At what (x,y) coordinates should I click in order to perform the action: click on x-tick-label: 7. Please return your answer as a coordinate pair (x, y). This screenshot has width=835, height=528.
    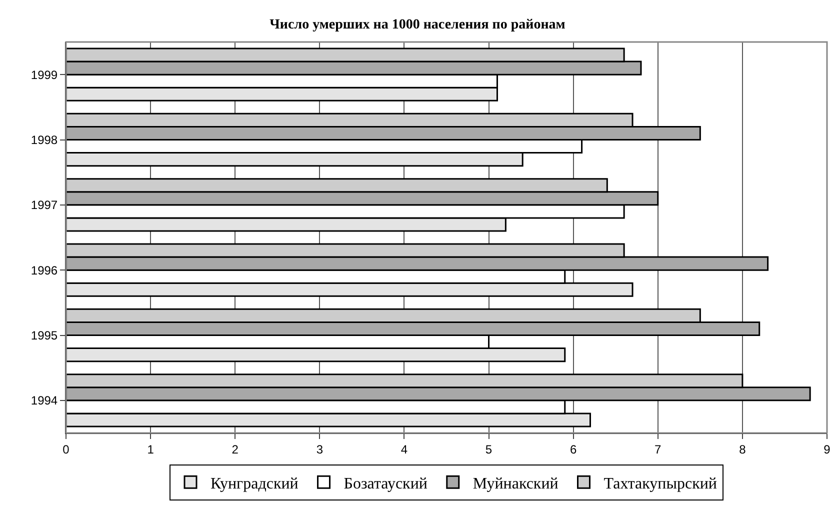
    Looking at the image, I should click on (658, 449).